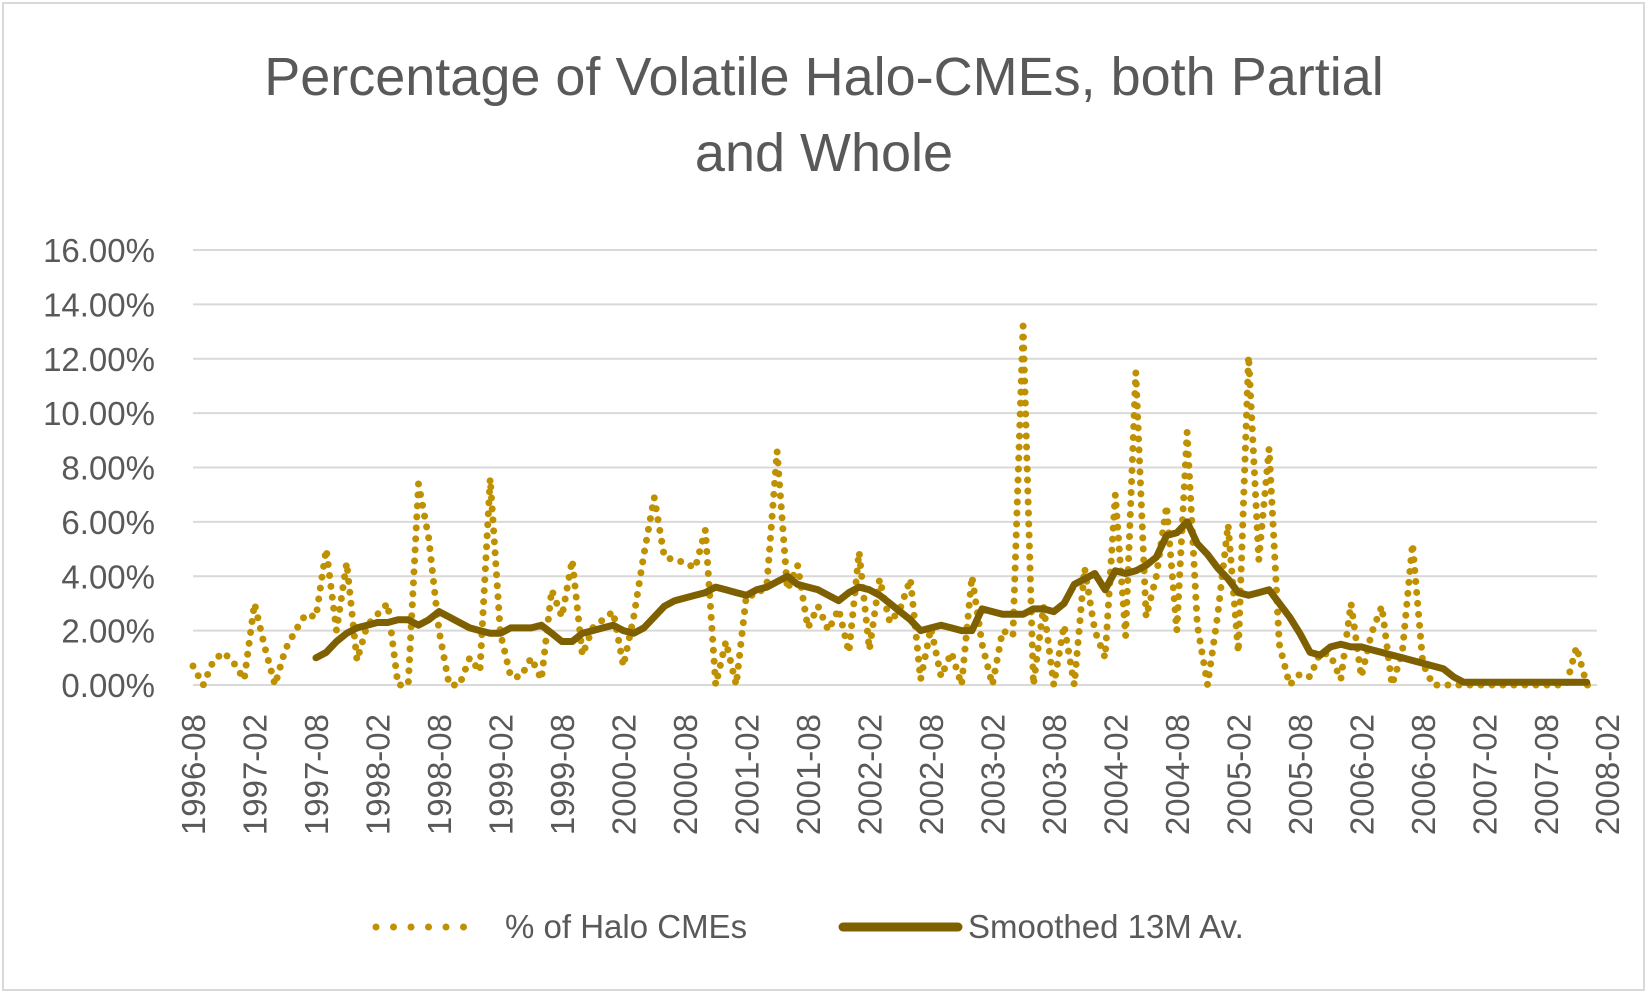 Image resolution: width=1649 pixels, height=995 pixels. Describe the element at coordinates (1484, 774) in the screenshot. I see `x-tick-label: 2007-02` at that location.